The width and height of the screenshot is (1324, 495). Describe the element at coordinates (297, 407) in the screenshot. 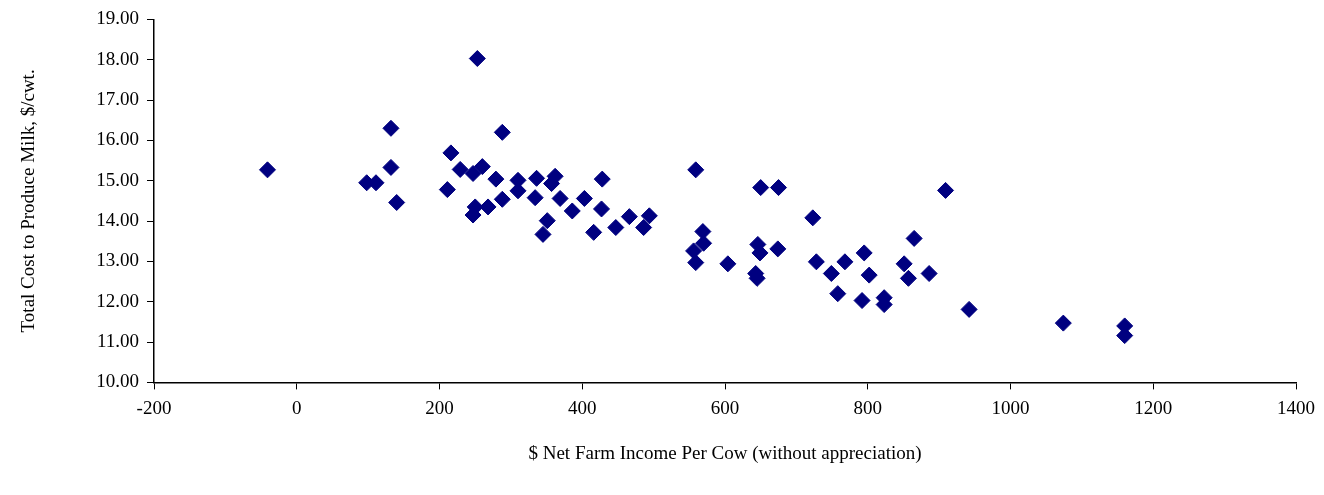

I see `x-tick-label: 0` at that location.